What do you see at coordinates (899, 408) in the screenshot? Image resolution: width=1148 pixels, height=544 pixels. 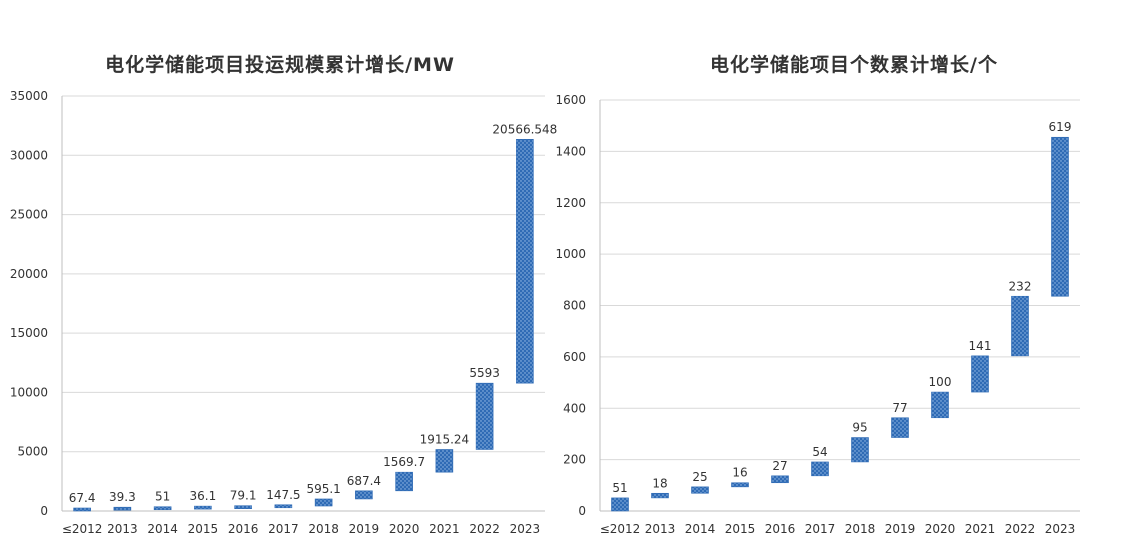 I see `data-label: 77` at bounding box center [899, 408].